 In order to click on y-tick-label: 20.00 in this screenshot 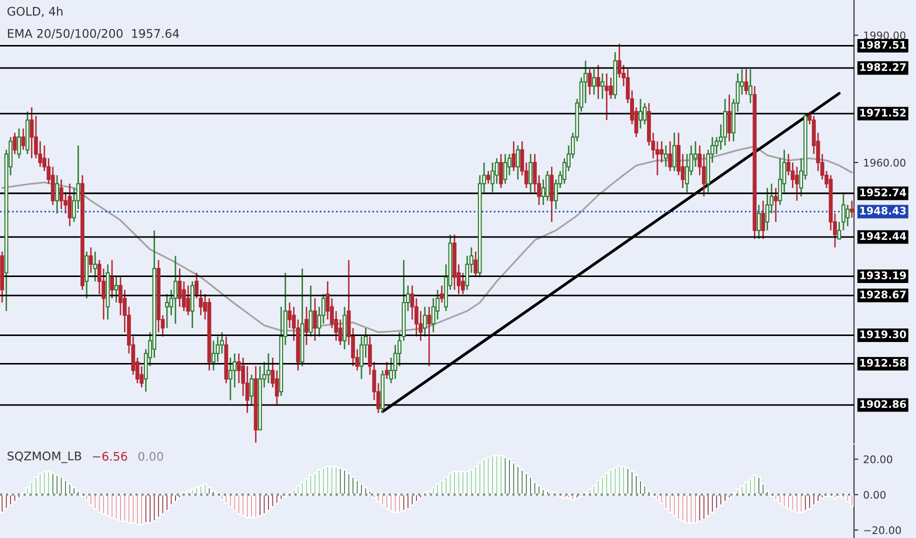, I will do `click(878, 459)`.